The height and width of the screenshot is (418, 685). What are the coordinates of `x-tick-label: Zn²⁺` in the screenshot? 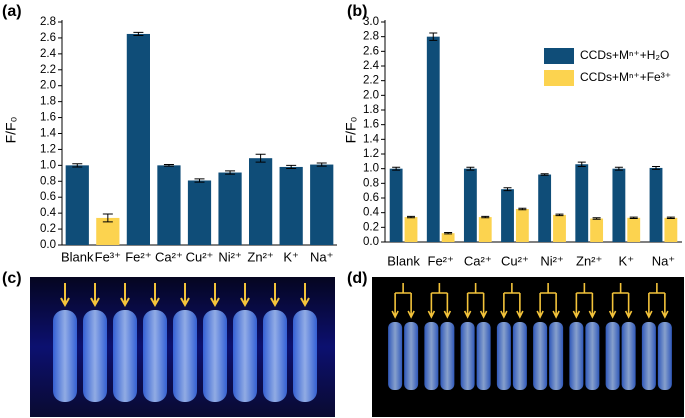 It's located at (260, 256).